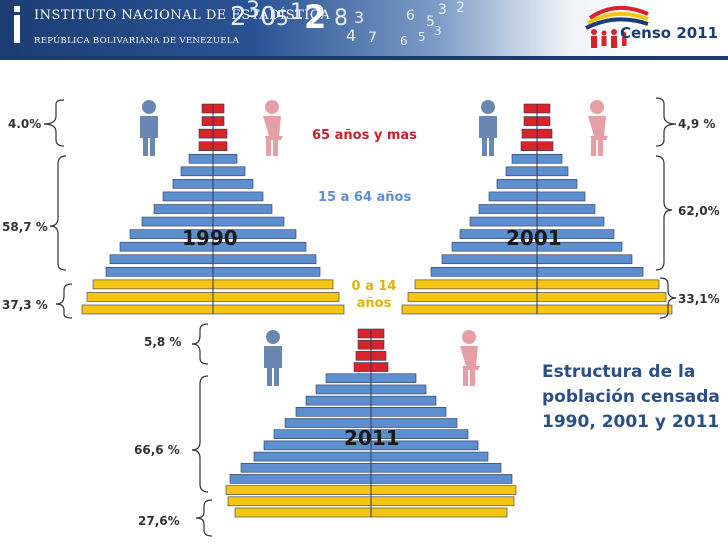  I want to click on pct-2011-young: 27,6%, so click(159, 521).